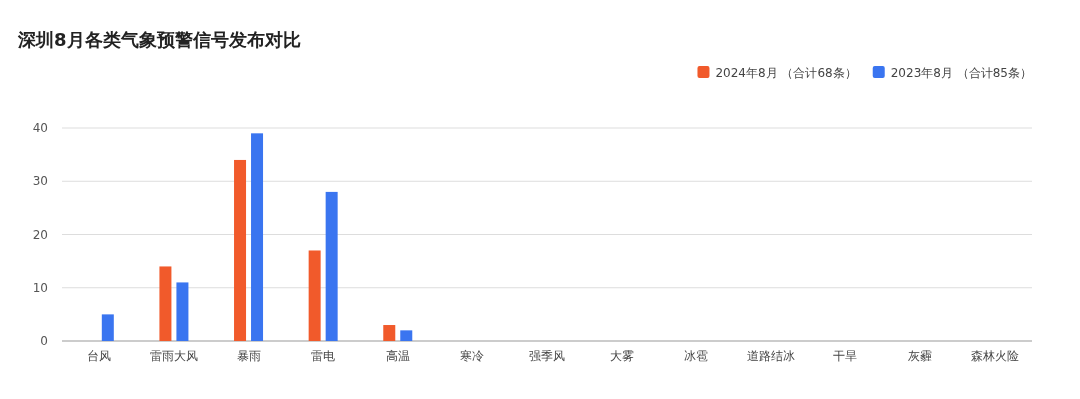 The height and width of the screenshot is (399, 1080). Describe the element at coordinates (40, 181) in the screenshot. I see `y-tick-label: 30` at that location.